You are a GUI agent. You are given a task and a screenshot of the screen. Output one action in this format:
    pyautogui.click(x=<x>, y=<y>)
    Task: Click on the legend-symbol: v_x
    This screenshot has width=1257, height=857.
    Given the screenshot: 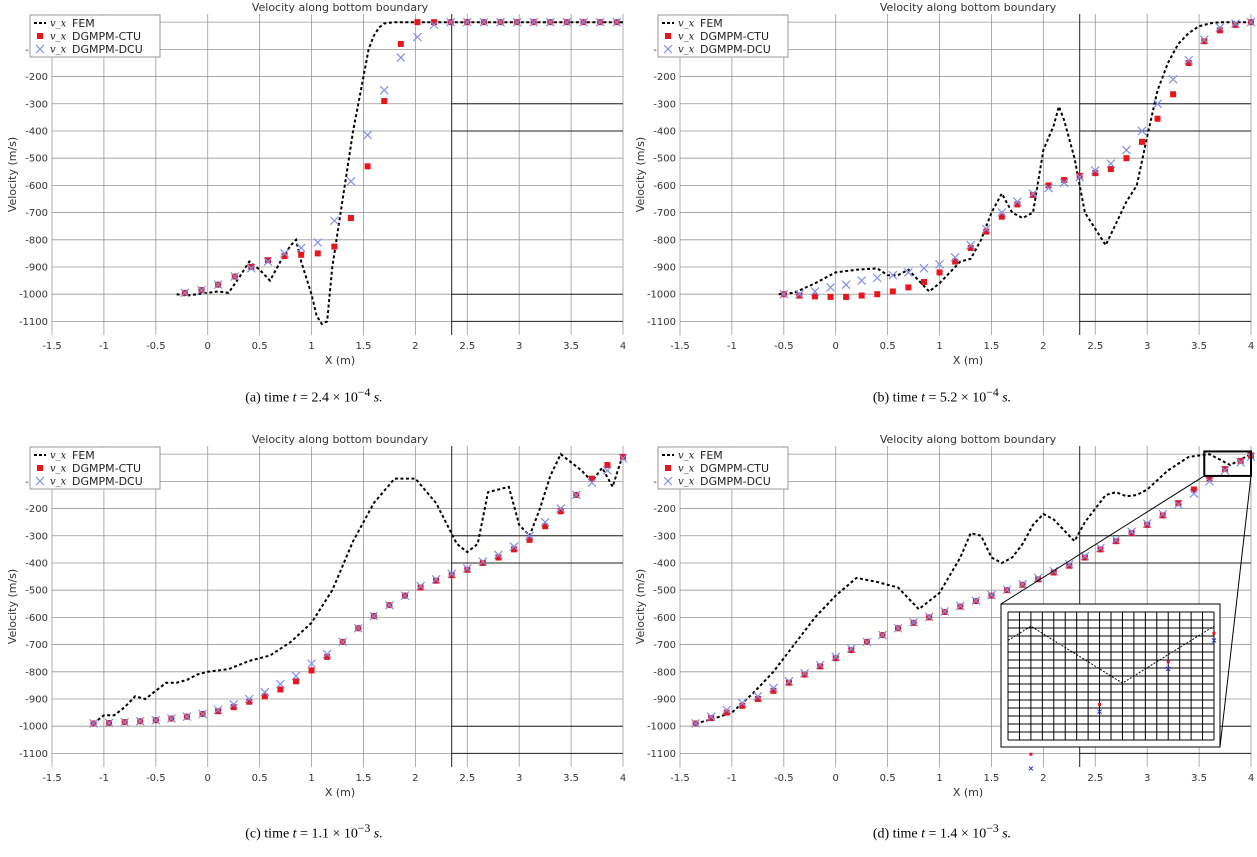 What is the action you would take?
    pyautogui.click(x=58, y=482)
    